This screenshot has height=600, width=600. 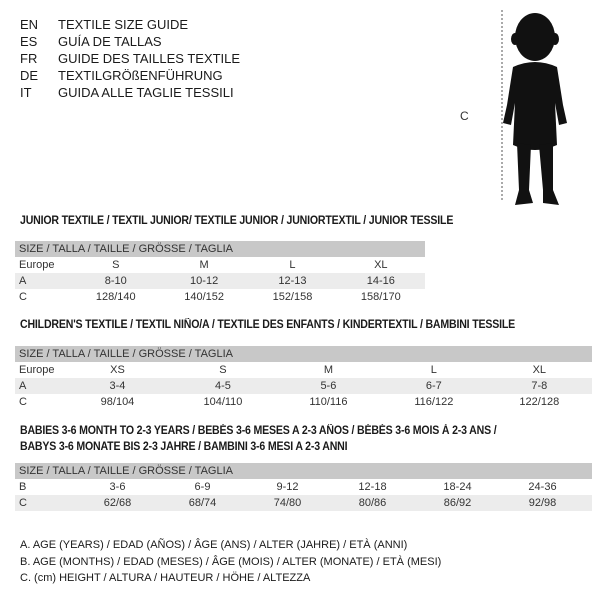 What do you see at coordinates (303, 503) in the screenshot?
I see `table-row: C 62/68 68/74 74/80 80/86 86/92 92/98` at bounding box center [303, 503].